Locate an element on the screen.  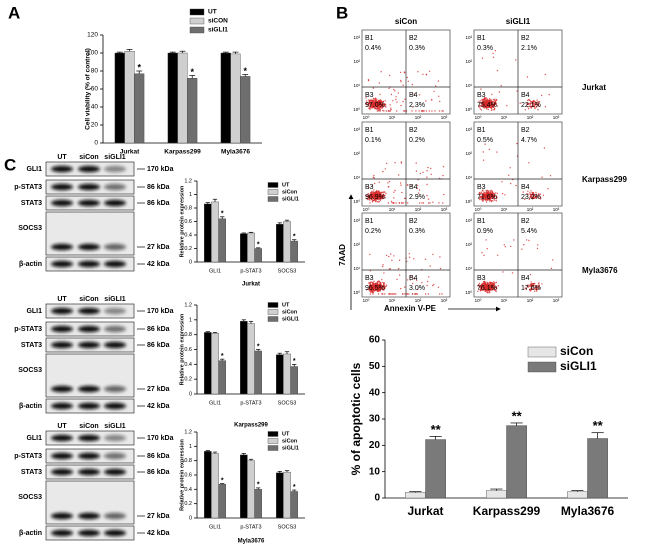
x-tick-label: 10⁰ is located at coordinates (366, 117).